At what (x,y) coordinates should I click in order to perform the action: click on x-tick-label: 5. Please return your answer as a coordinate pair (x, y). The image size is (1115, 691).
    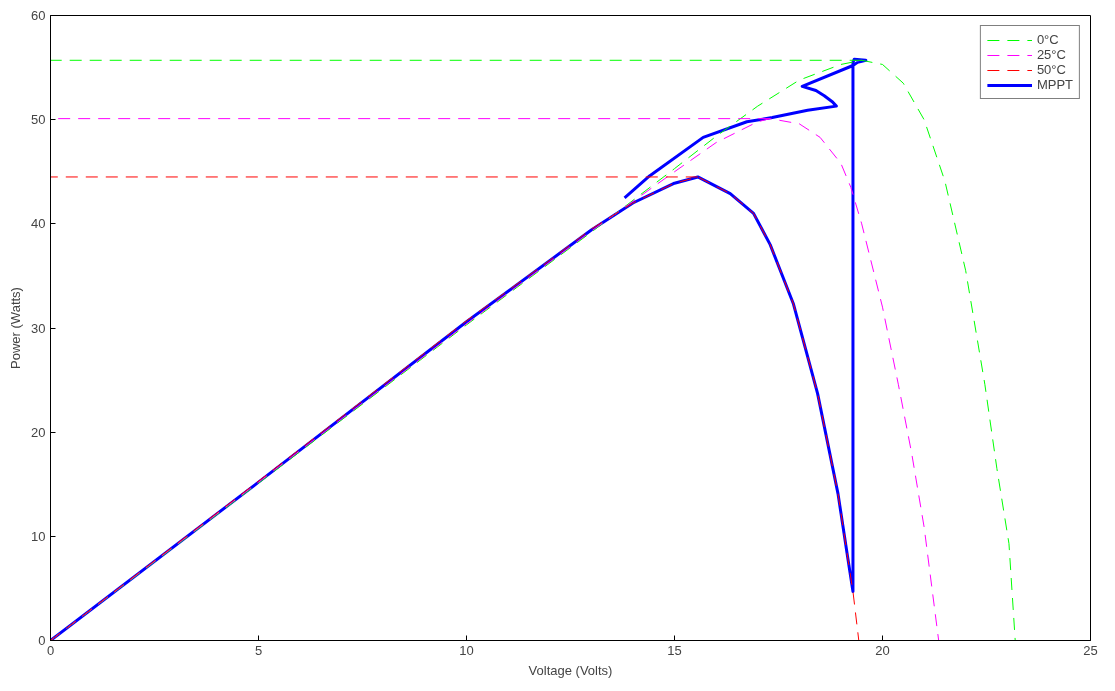
    Looking at the image, I should click on (258, 650).